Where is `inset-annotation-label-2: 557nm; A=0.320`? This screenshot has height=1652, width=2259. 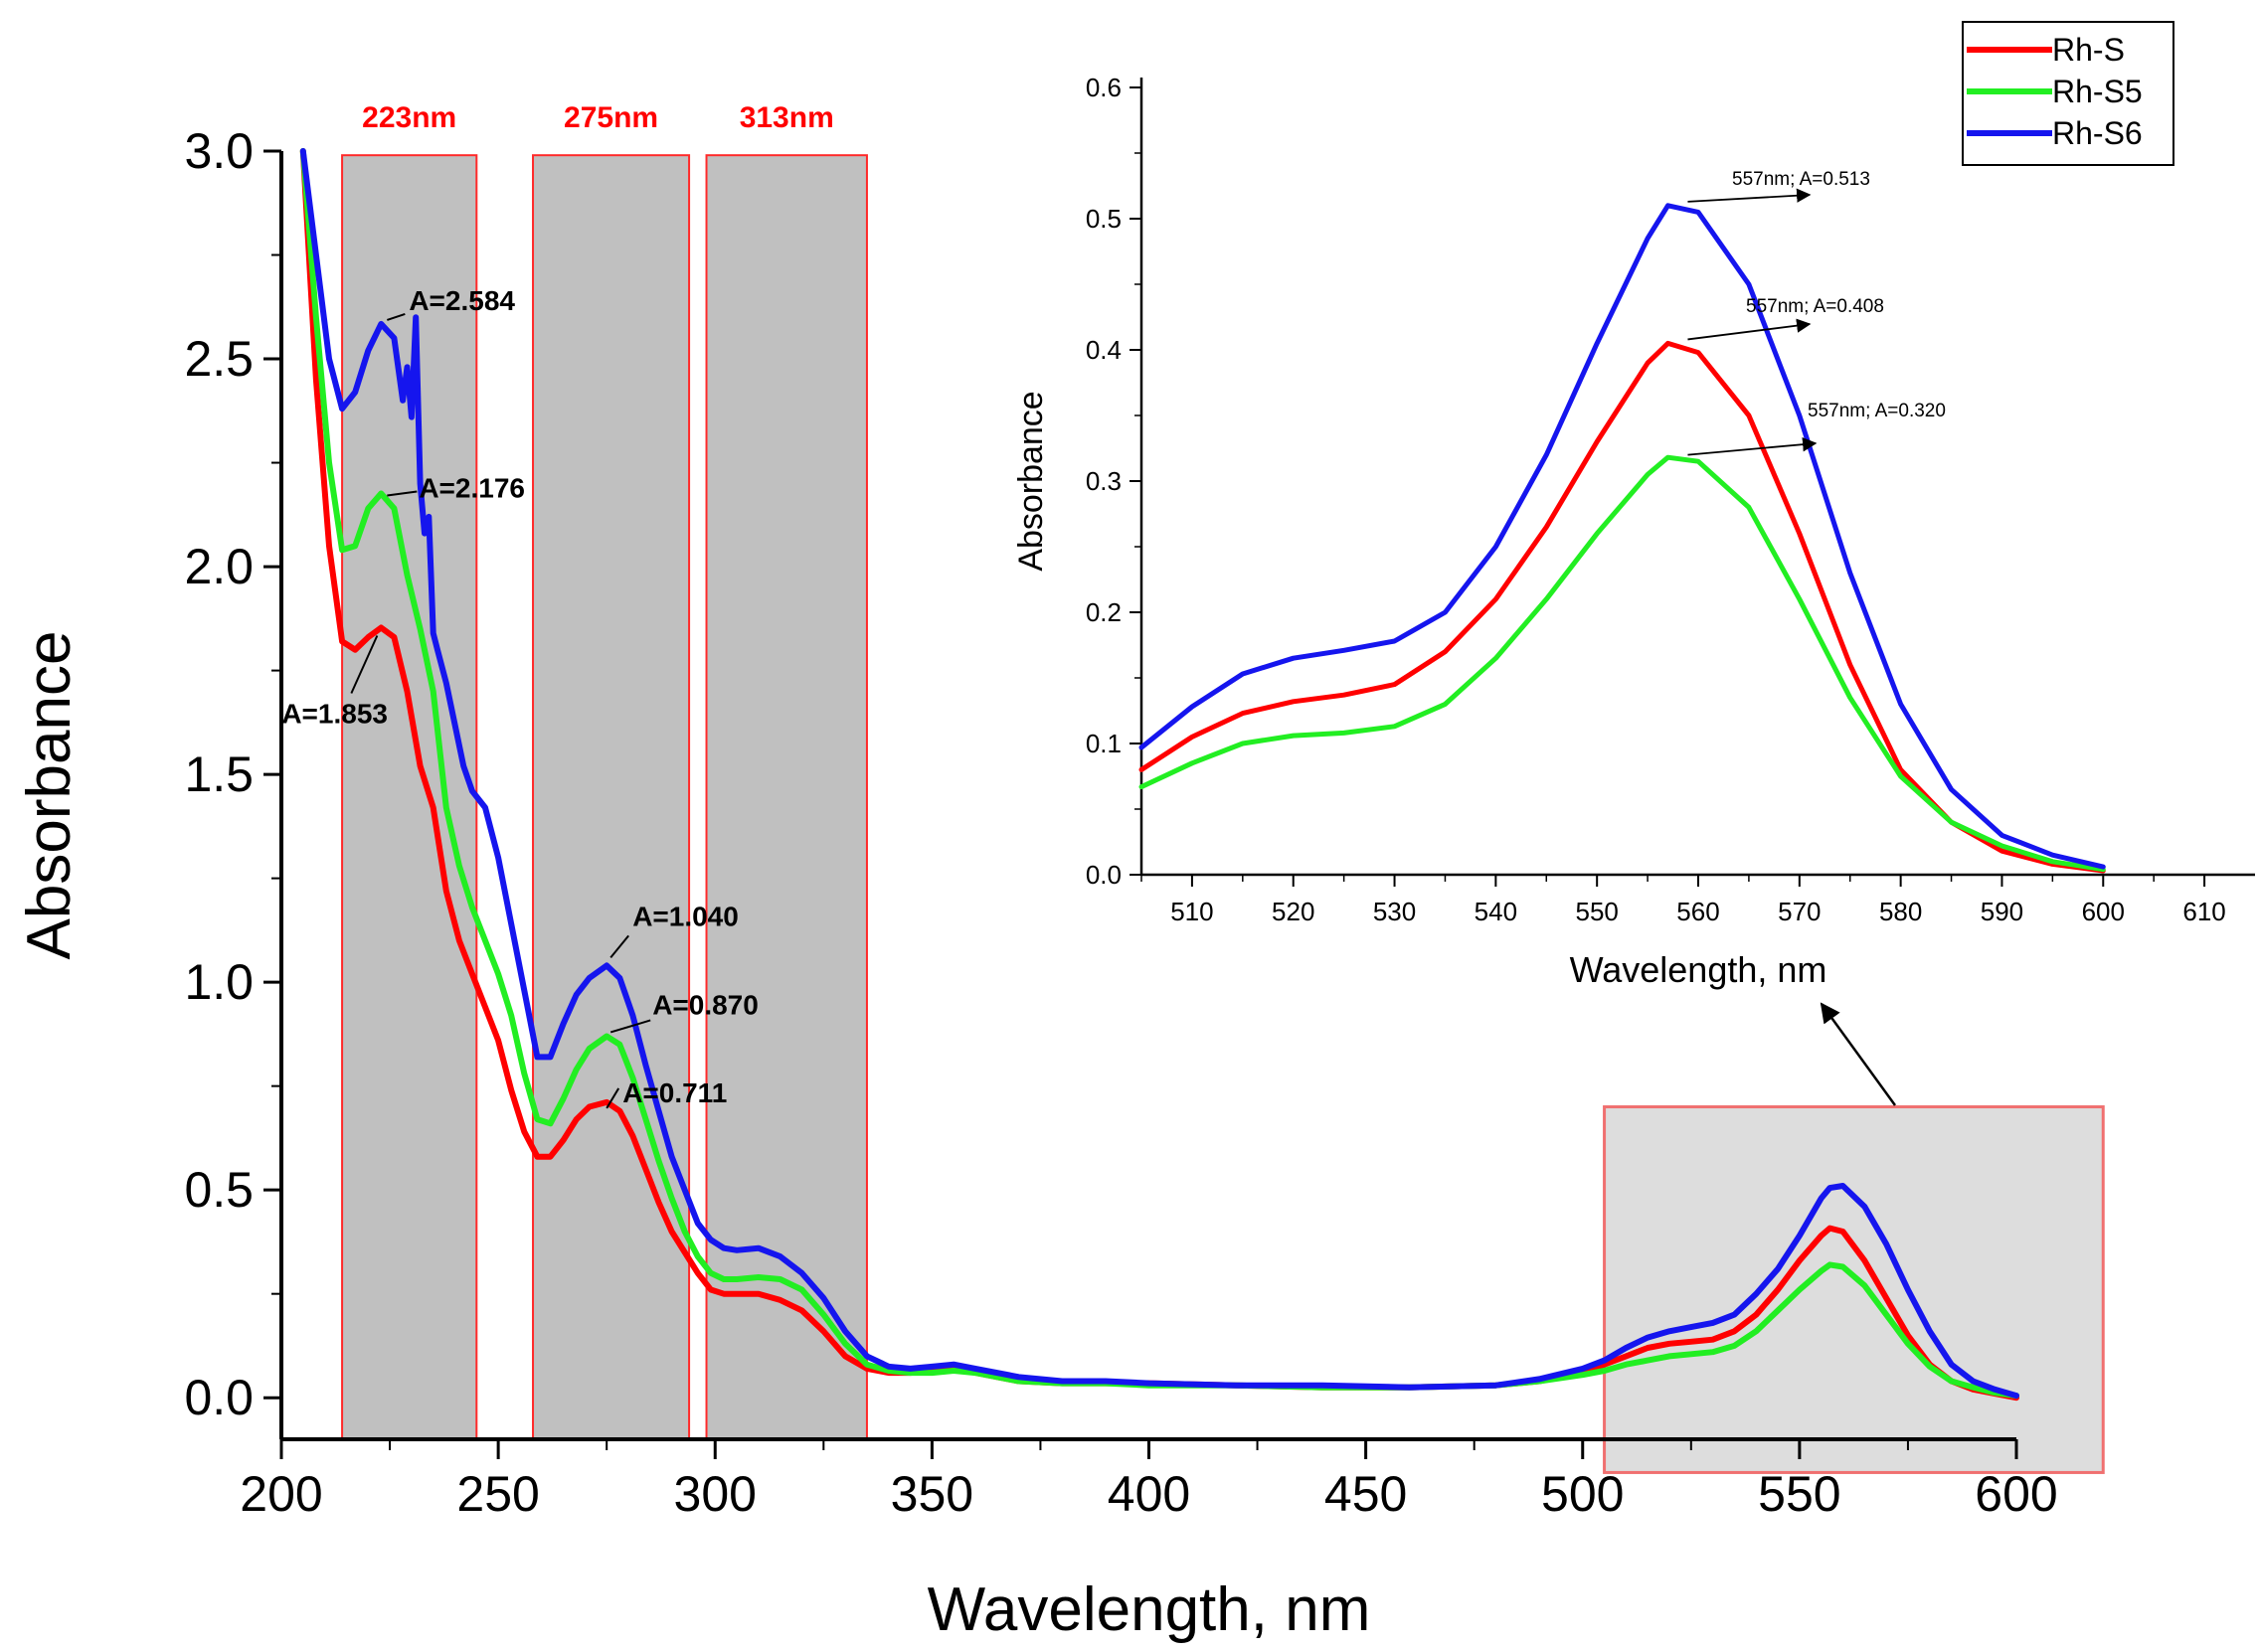
inset-annotation-label-2: 557nm; A=0.320 is located at coordinates (1877, 411).